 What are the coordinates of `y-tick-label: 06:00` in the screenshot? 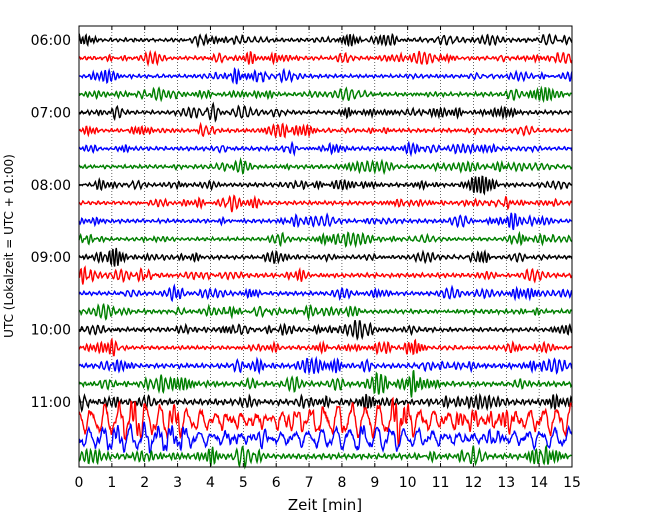 It's located at (51, 41).